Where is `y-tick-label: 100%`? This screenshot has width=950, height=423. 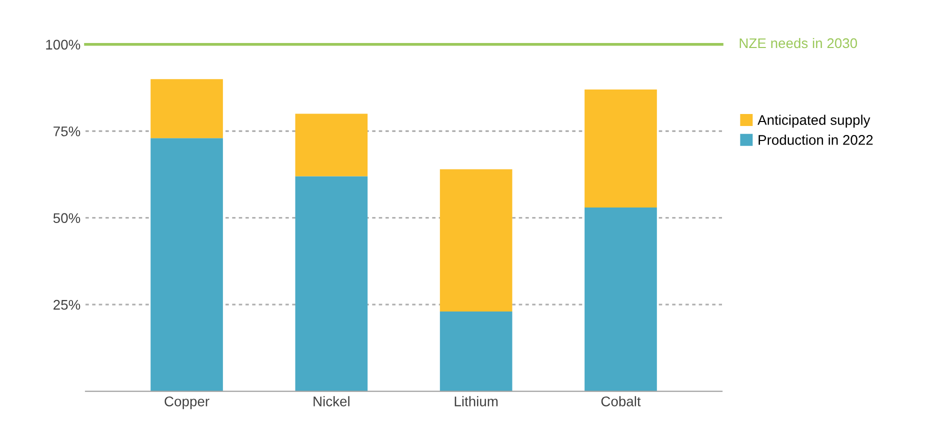
y-tick-label: 100% is located at coordinates (63, 45).